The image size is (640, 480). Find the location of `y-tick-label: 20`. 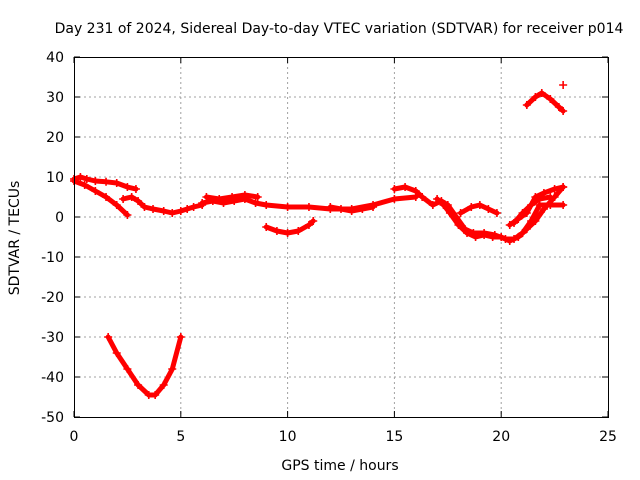

y-tick-label: 20 is located at coordinates (55, 138).